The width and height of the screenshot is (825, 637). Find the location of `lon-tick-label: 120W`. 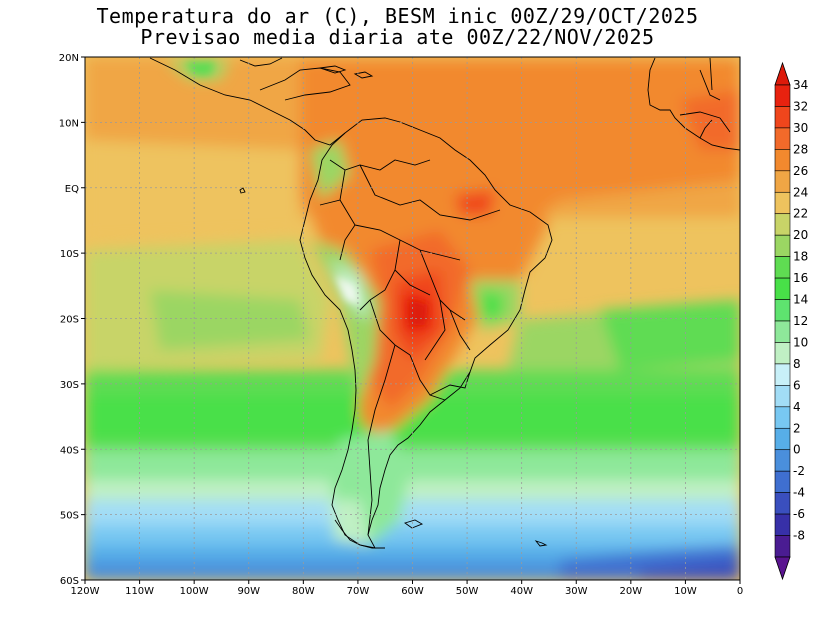

lon-tick-label: 120W is located at coordinates (85, 591).